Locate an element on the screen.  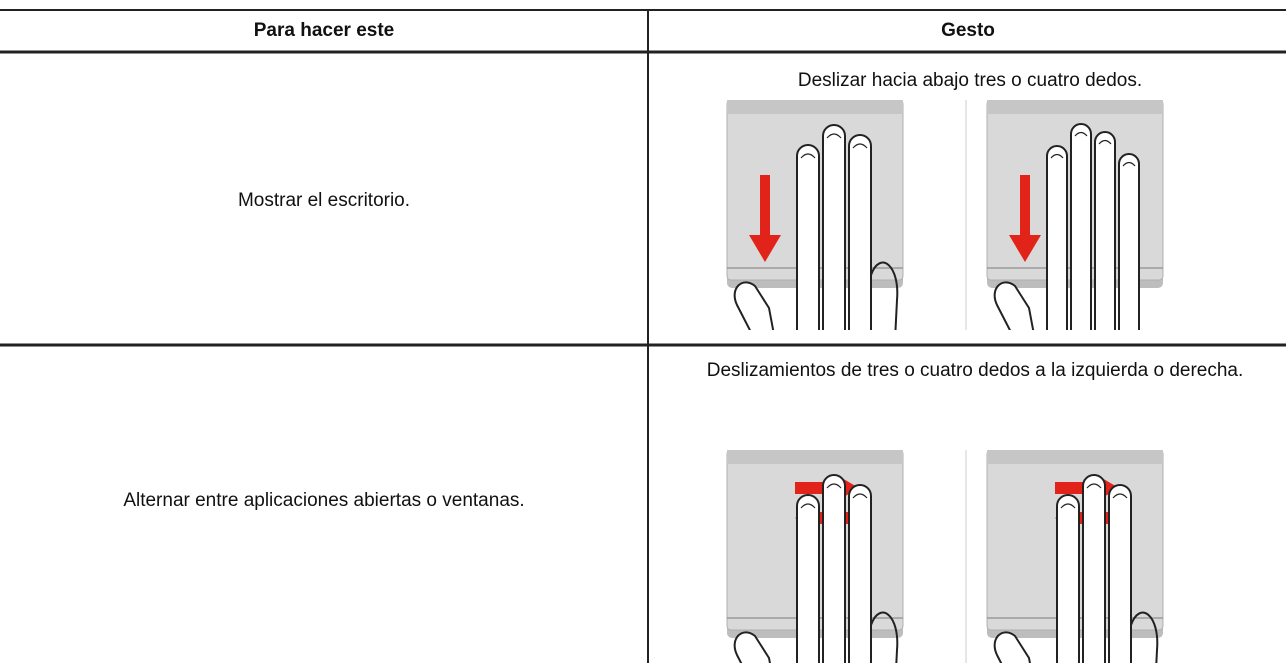
header-cell: Gesto is located at coordinates (968, 30).